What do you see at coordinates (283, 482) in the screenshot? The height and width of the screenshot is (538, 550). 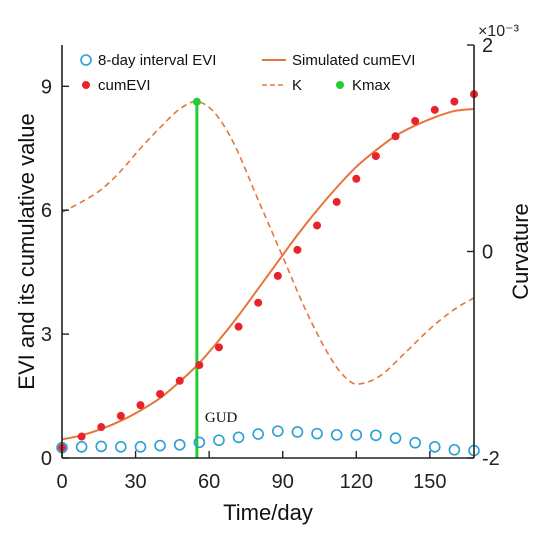 I see `x-tick-label: 90` at bounding box center [283, 482].